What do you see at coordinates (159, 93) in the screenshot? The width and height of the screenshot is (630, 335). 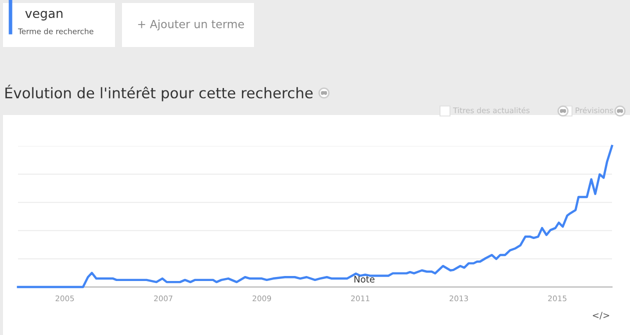 I see `chart-title: Évolution de l'intérêt pour cette recherche` at bounding box center [159, 93].